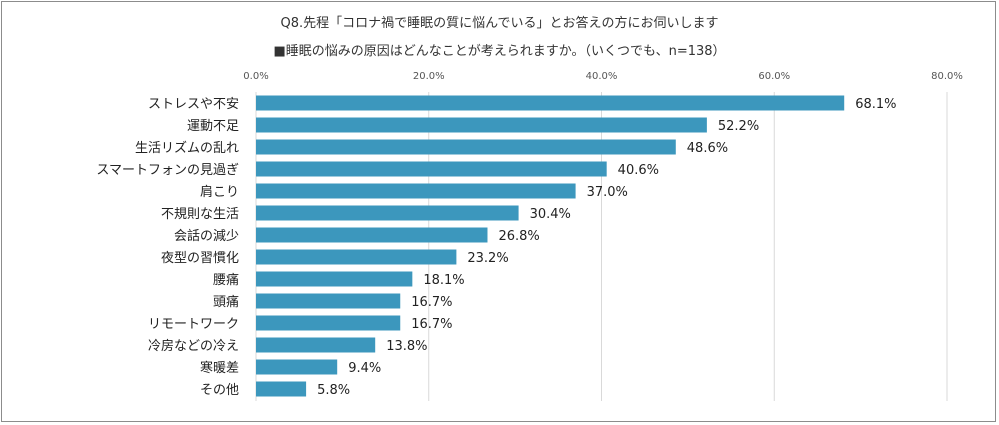  I want to click on x-axis-ticks: 0.0% 20.0% 40.0% 60.0% 80.0%, so click(603, 76).